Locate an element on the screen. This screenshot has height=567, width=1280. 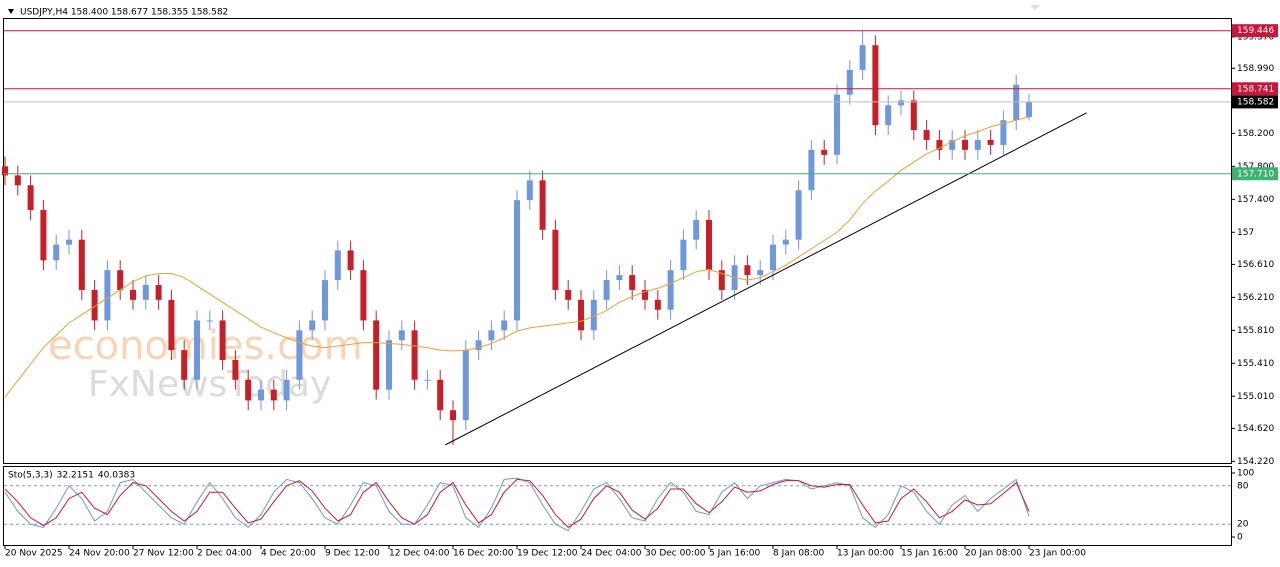
y-tick-label: 157 is located at coordinates (1245, 233).